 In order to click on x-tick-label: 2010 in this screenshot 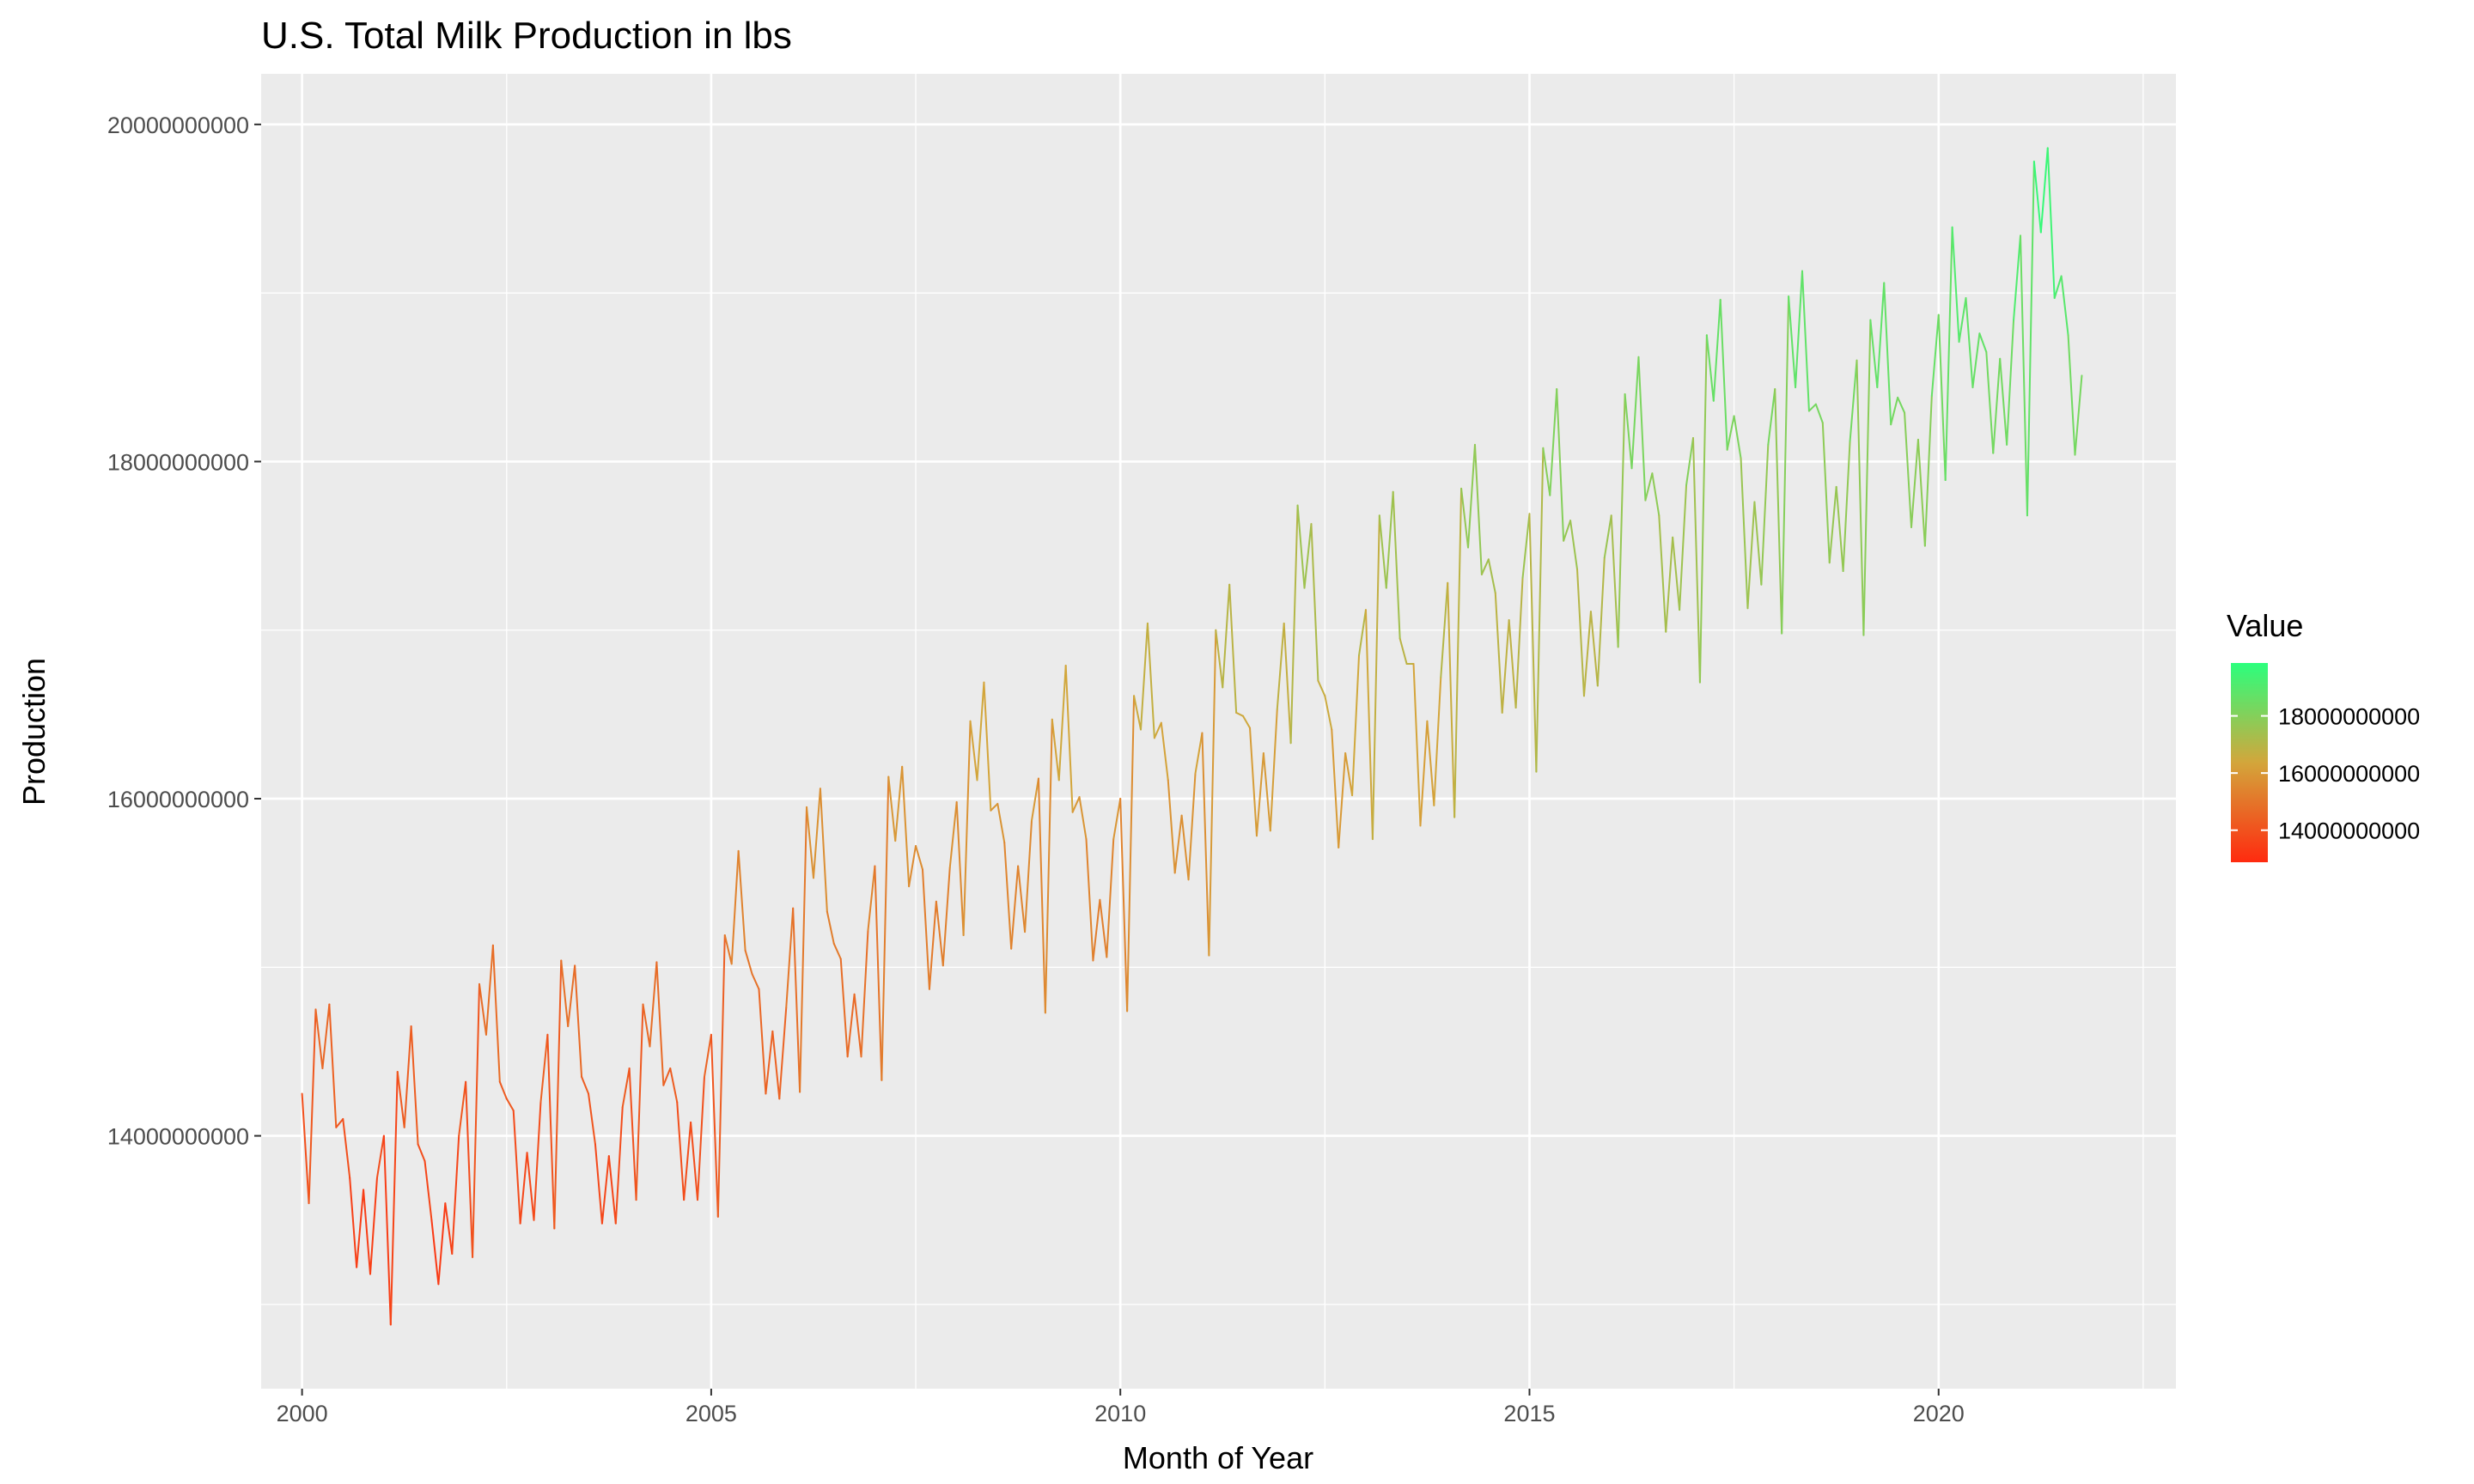, I will do `click(1120, 1413)`.